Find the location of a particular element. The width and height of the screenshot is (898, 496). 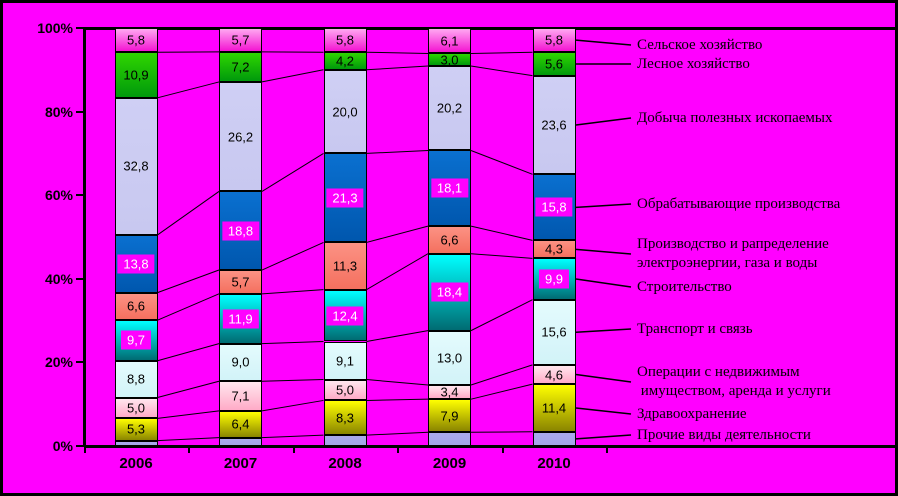

bar-segment: 8,8 is located at coordinates (136, 379).